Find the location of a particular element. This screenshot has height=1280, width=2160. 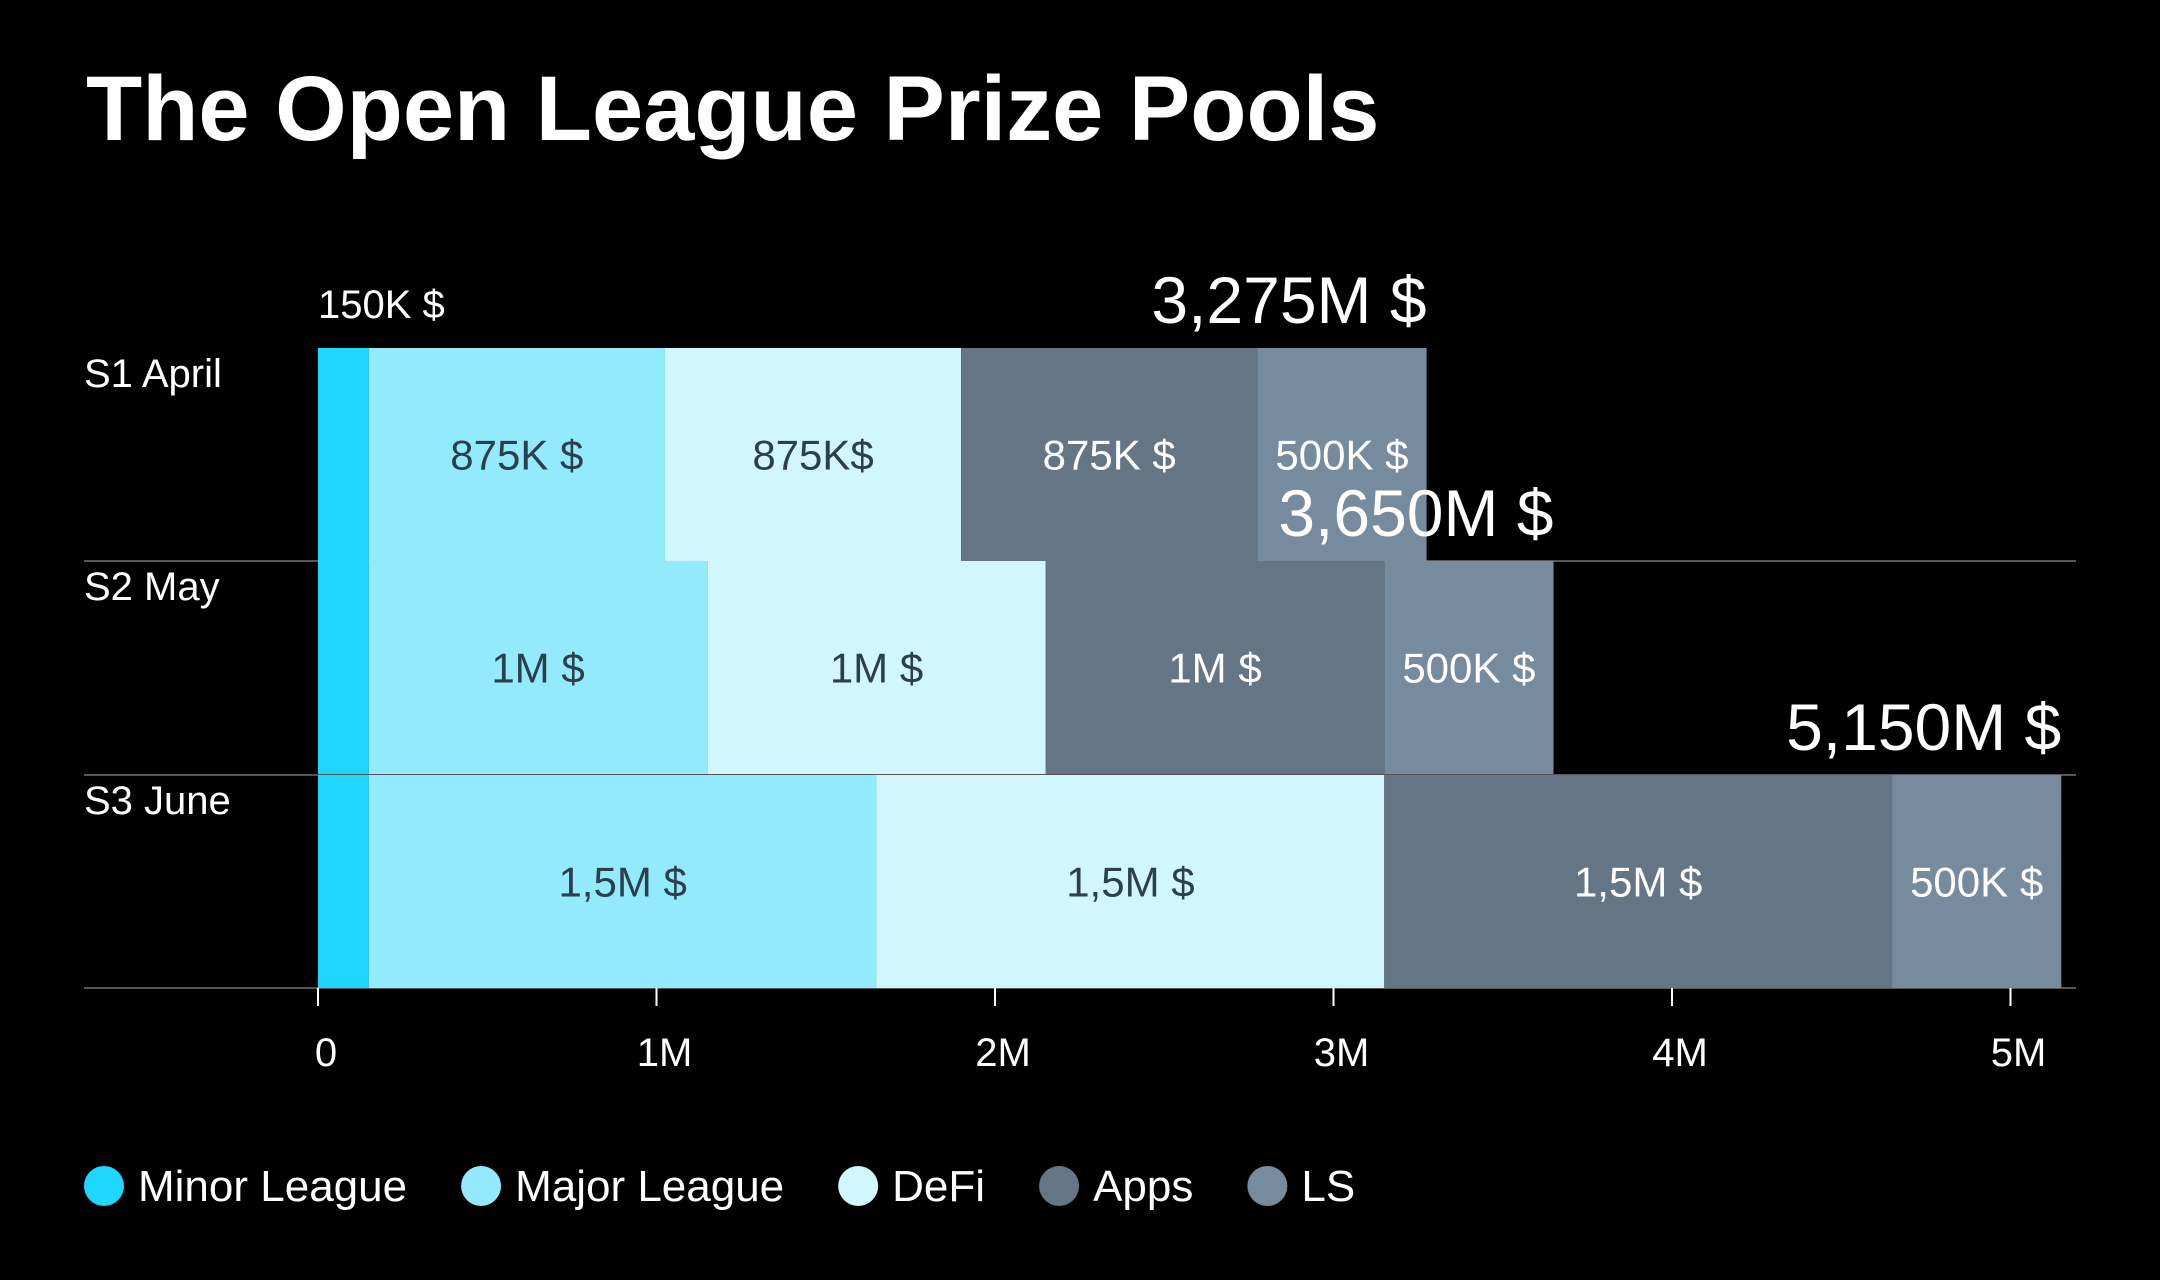

bar-apps-s1-april is located at coordinates (1109, 454).